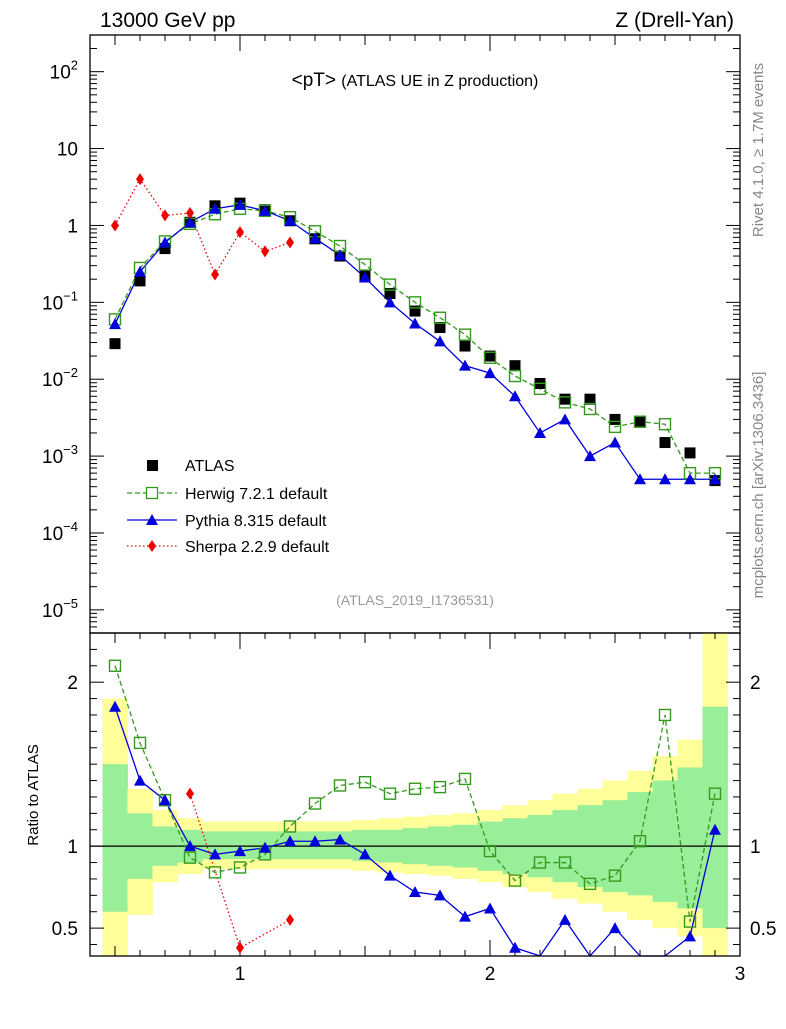 The height and width of the screenshot is (1029, 786). What do you see at coordinates (60, 378) in the screenshot?
I see `y-tick-label: 10⁻²` at bounding box center [60, 378].